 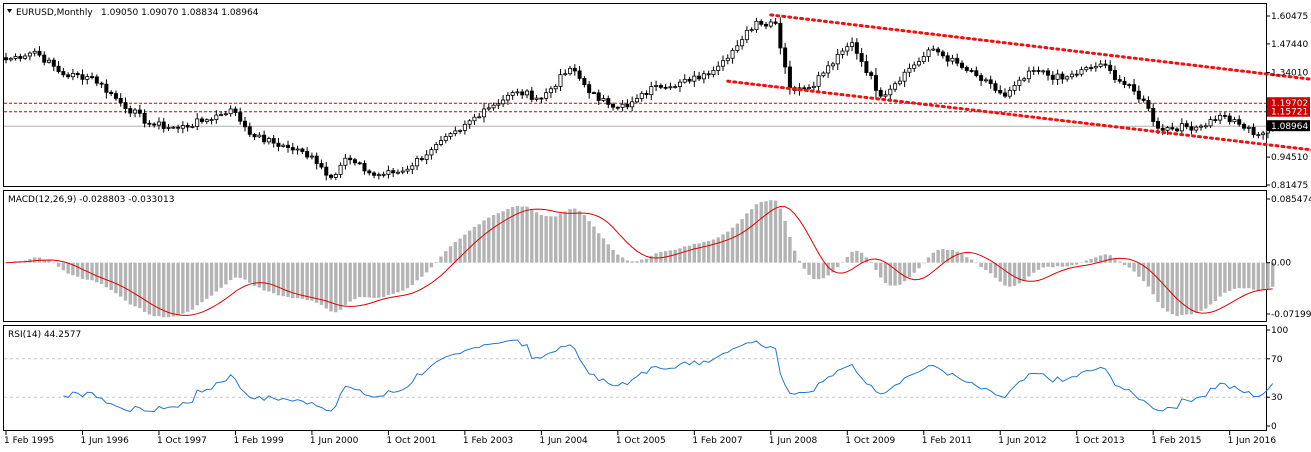 I want to click on price-axis-label: 0.81475, so click(x=1289, y=186).